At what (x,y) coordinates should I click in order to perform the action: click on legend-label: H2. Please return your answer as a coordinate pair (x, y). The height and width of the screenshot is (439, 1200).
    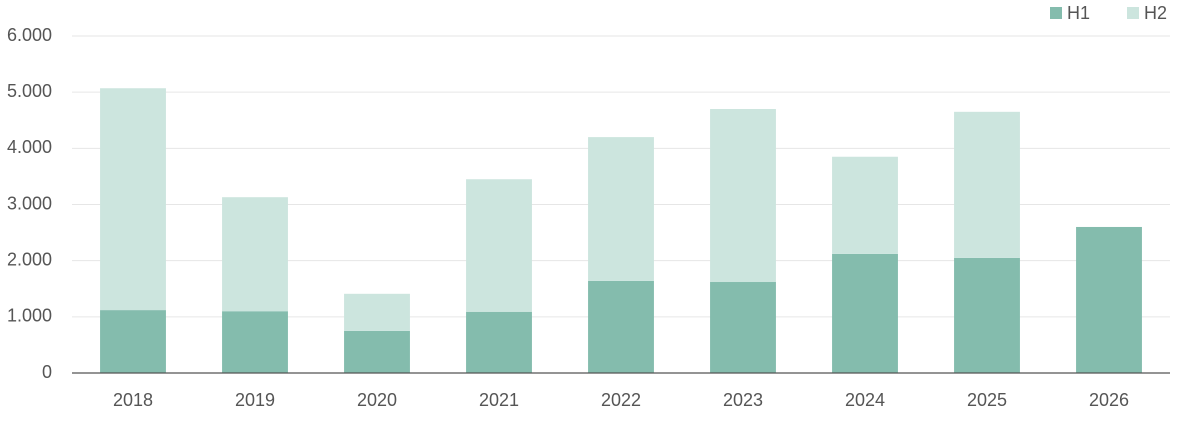
    Looking at the image, I should click on (1155, 13).